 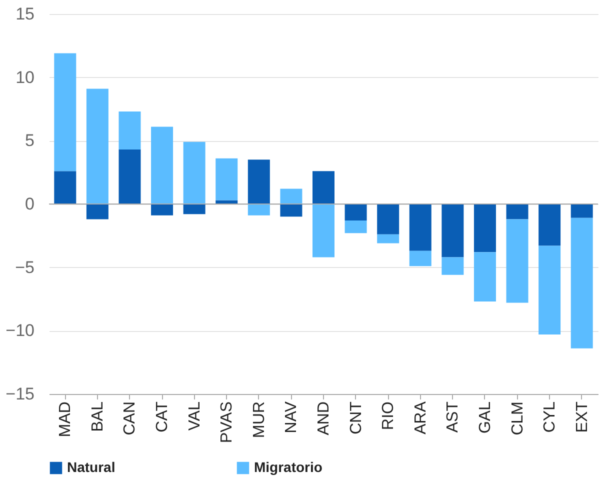 I want to click on y-tick-label: −10, so click(x=20, y=330).